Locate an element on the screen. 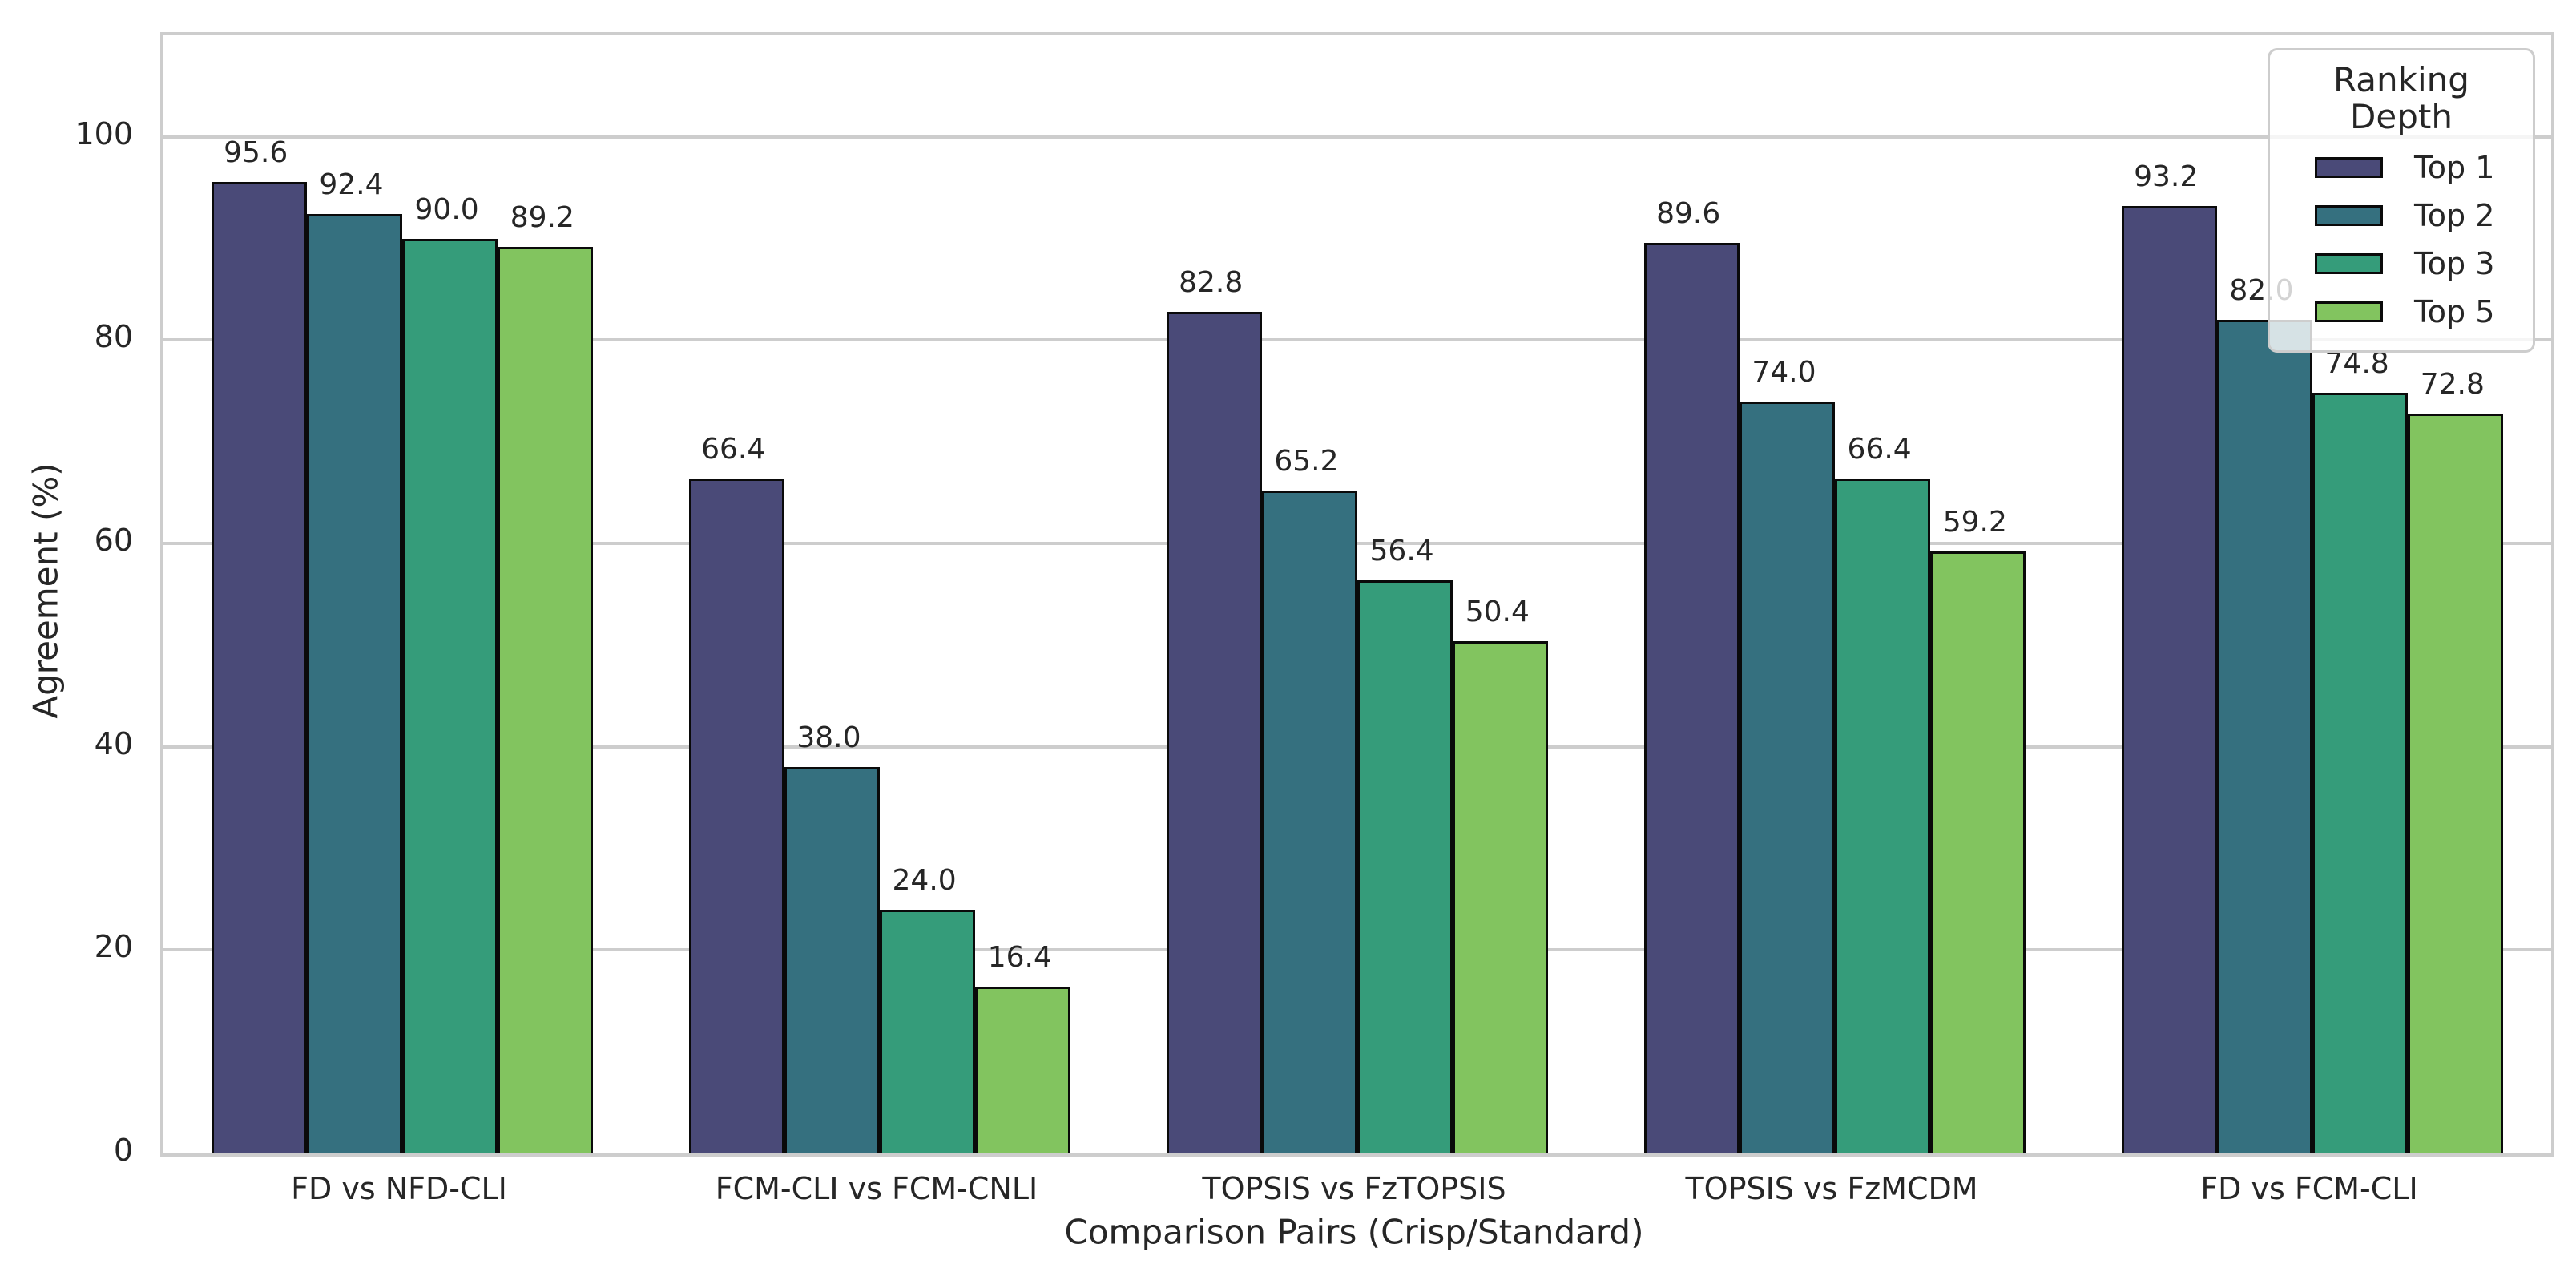  legend-items: Top 1 Top 2 Top 3 Top 5 is located at coordinates (2401, 240).